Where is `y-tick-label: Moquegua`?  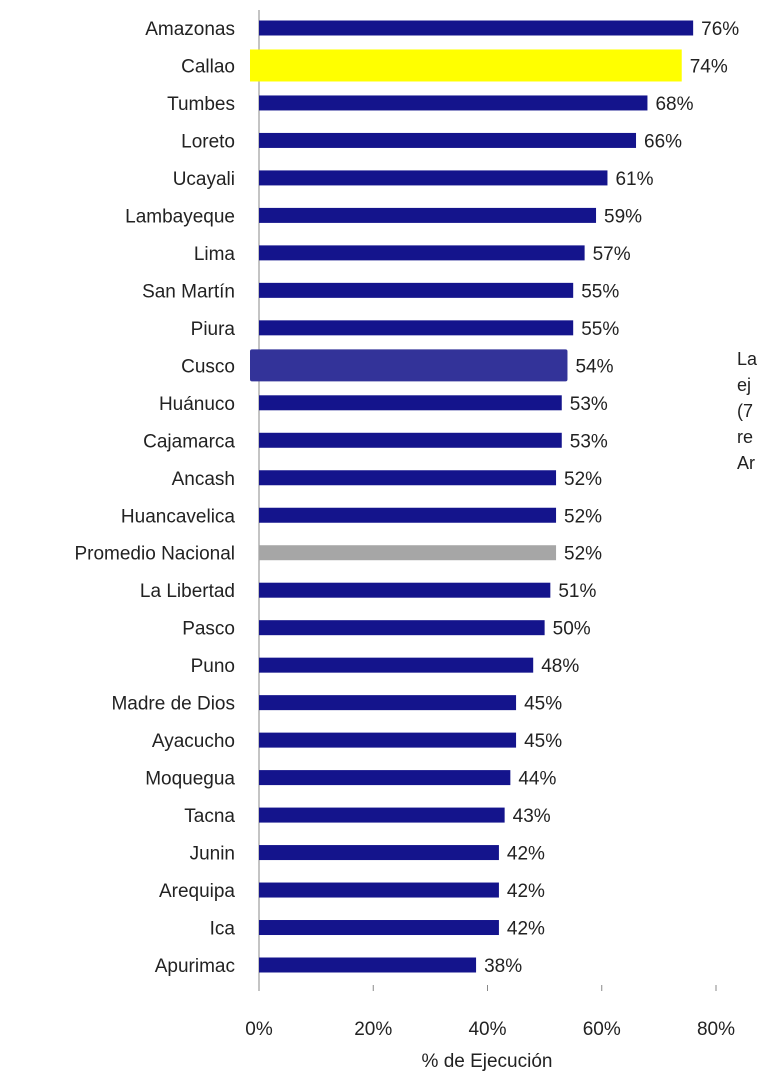 y-tick-label: Moquegua is located at coordinates (190, 779).